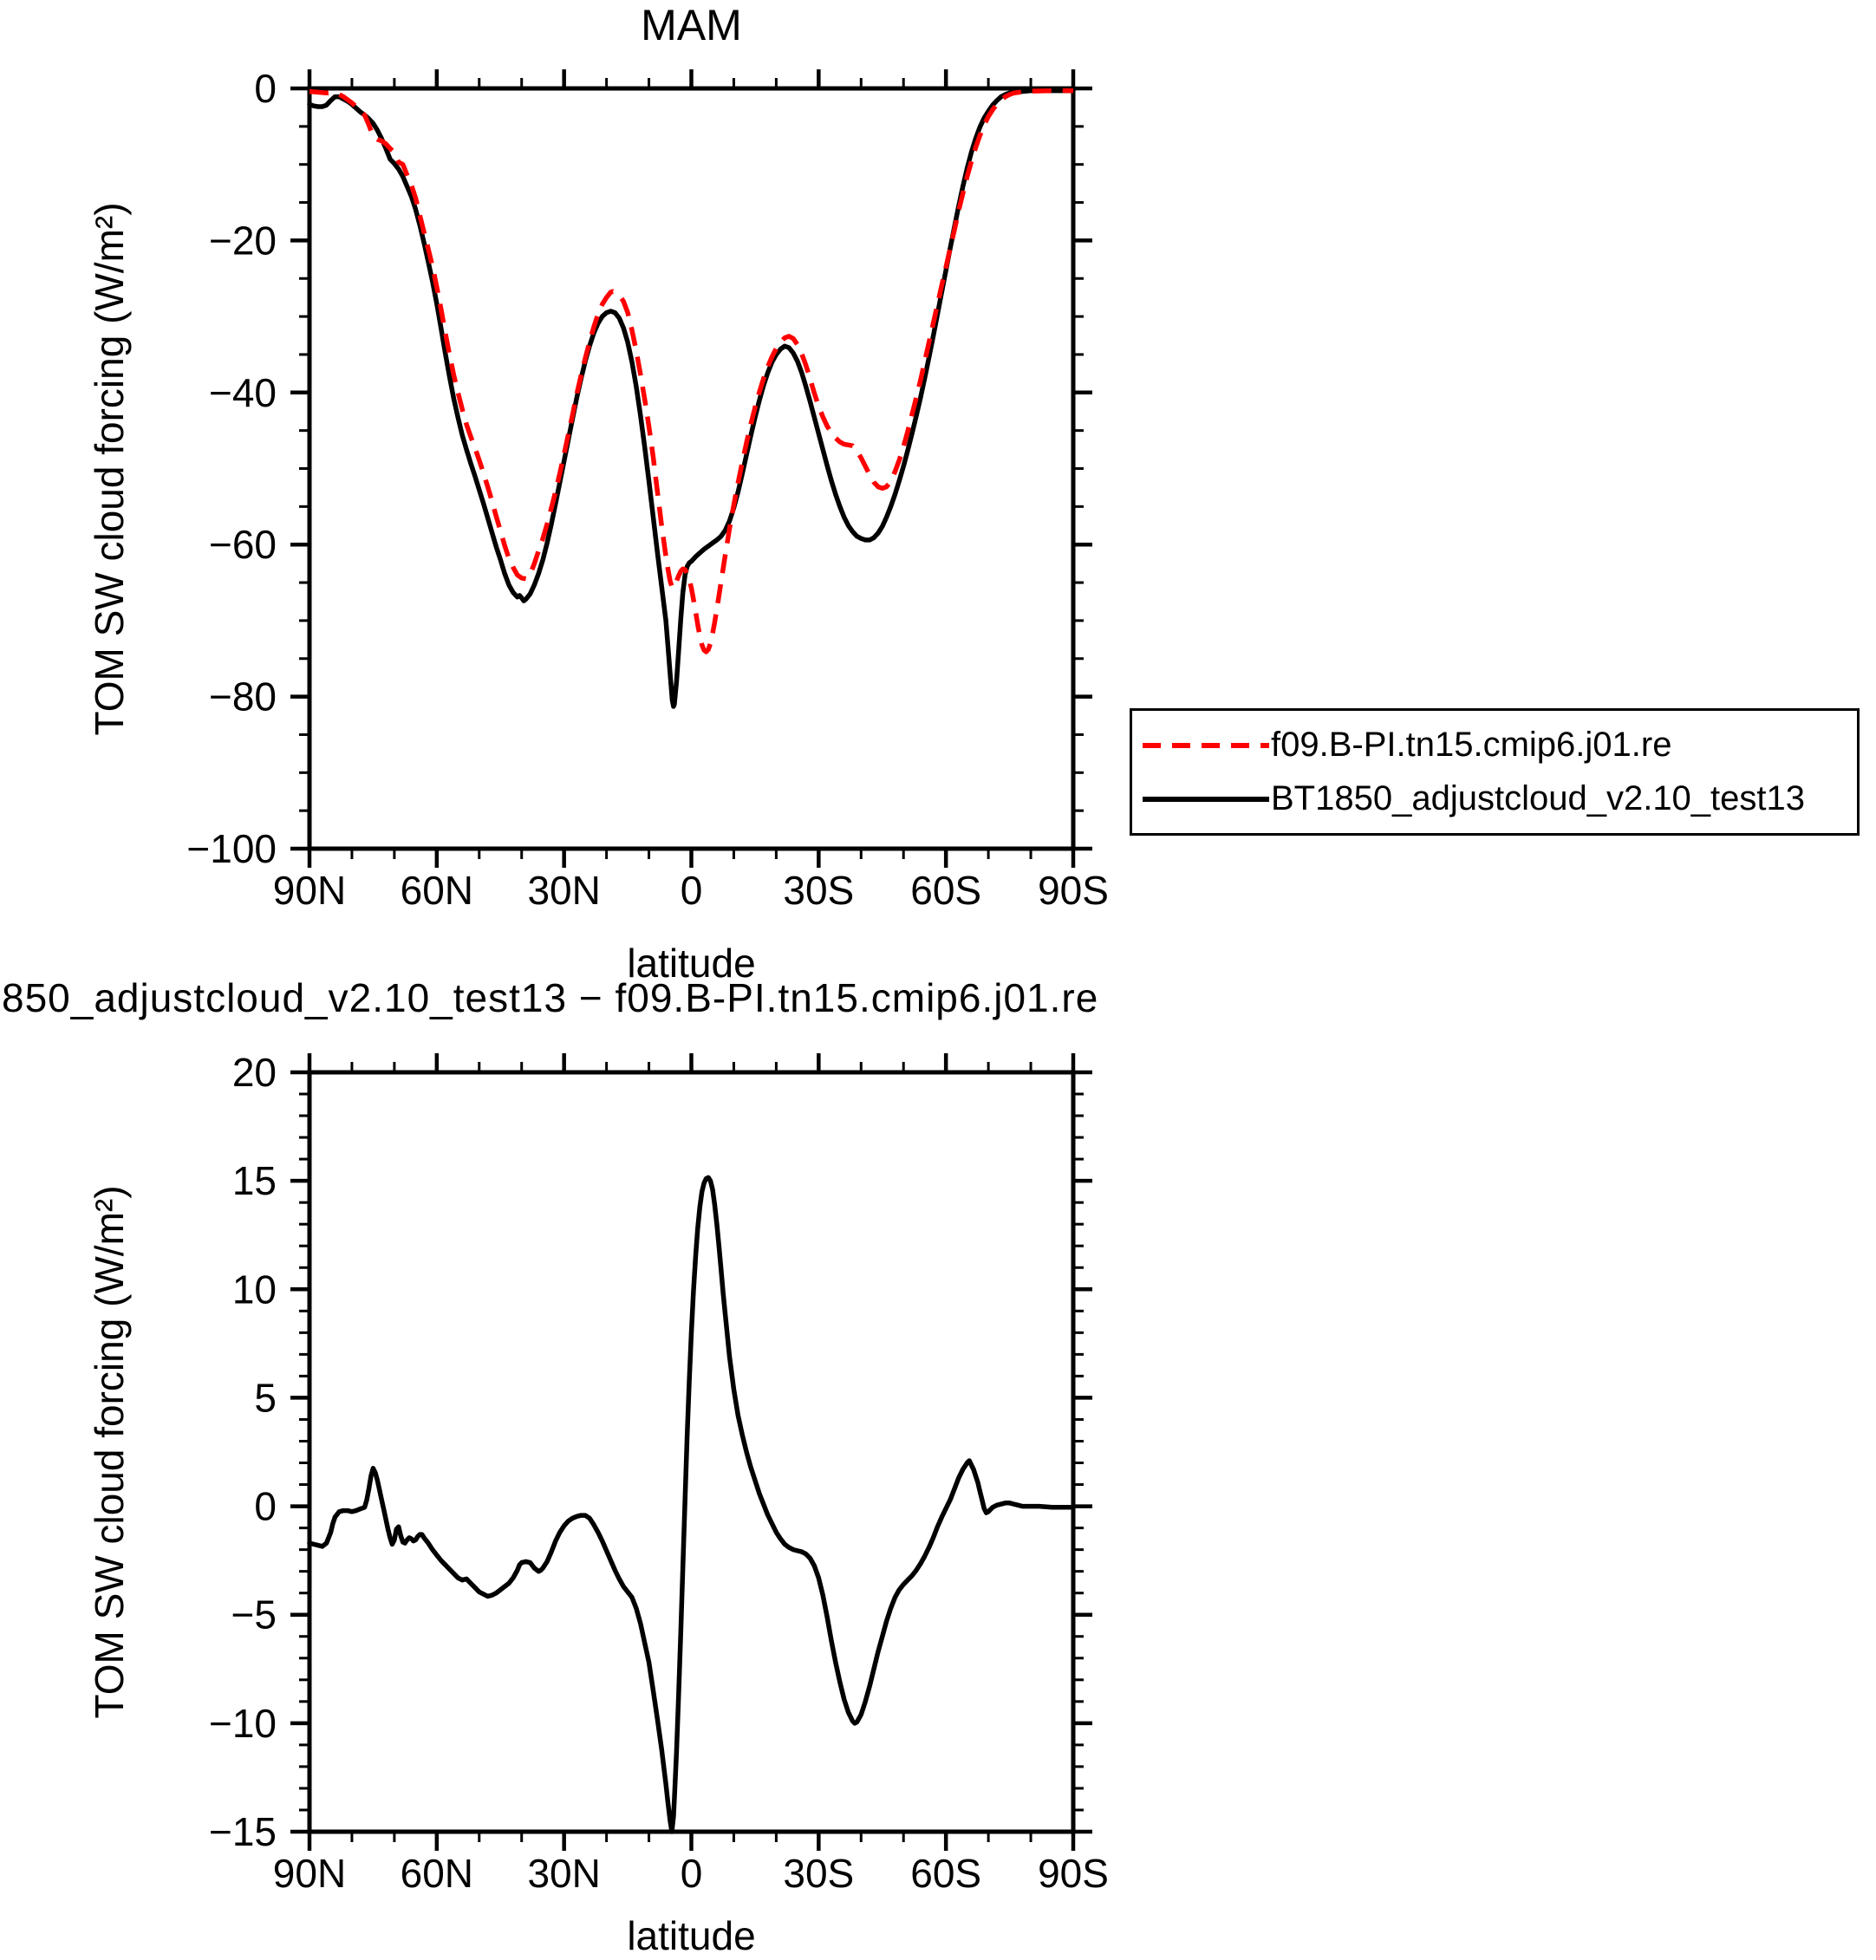 The image size is (1876, 1960). What do you see at coordinates (1206, 745) in the screenshot?
I see `red-dashed-line-icon` at bounding box center [1206, 745].